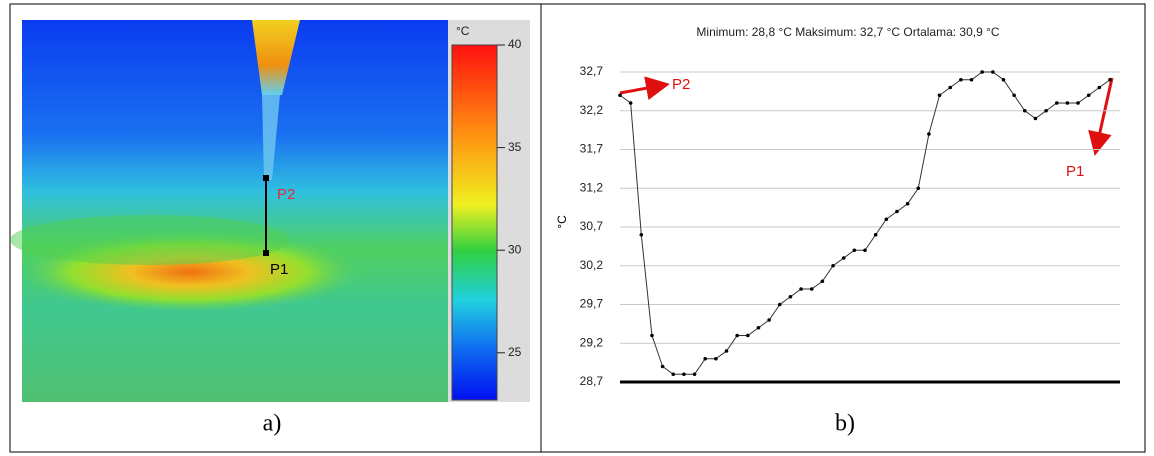 This screenshot has height=456, width=1154. Describe the element at coordinates (845, 424) in the screenshot. I see `caption: b)` at that location.